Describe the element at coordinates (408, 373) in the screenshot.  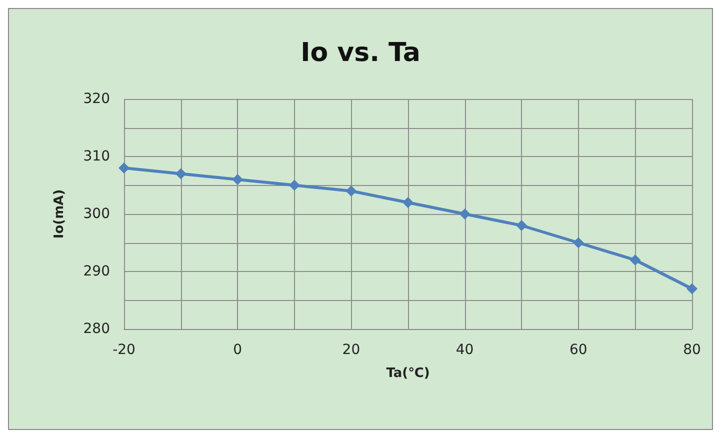
I see `x-axis-title: Ta(℃)` at that location.